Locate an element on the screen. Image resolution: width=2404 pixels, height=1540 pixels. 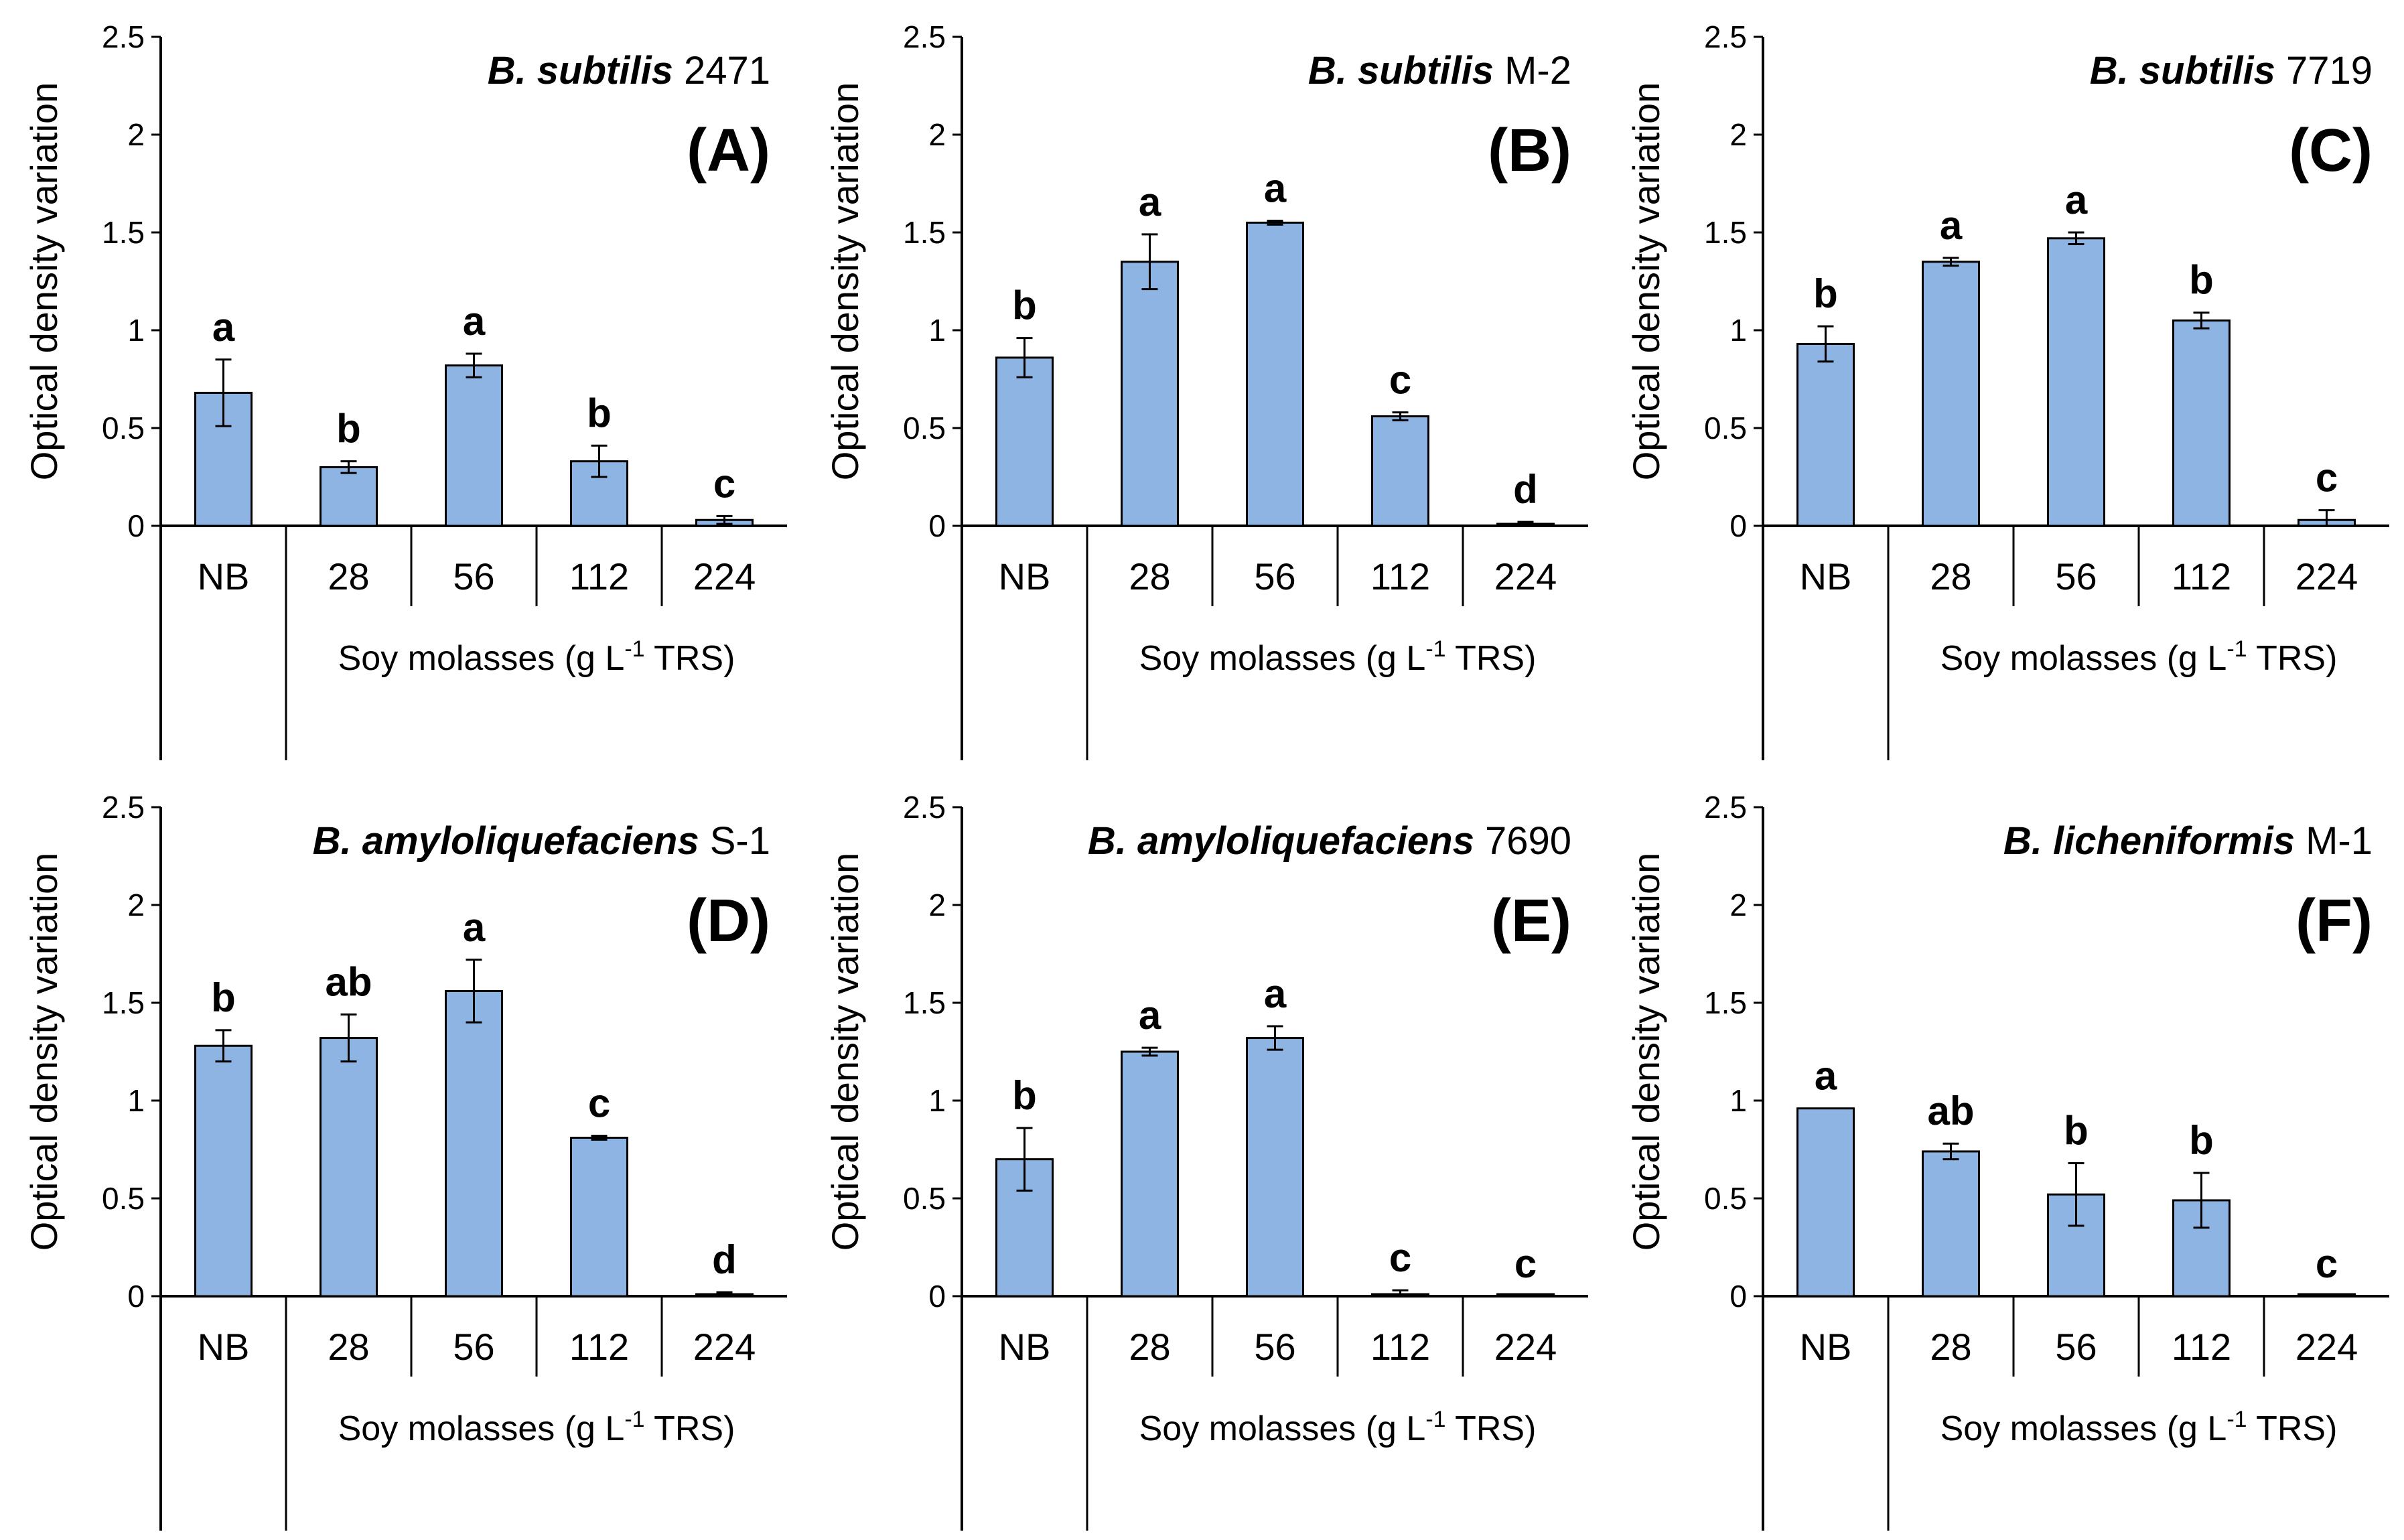
panel-label: (D) is located at coordinates (728, 922).